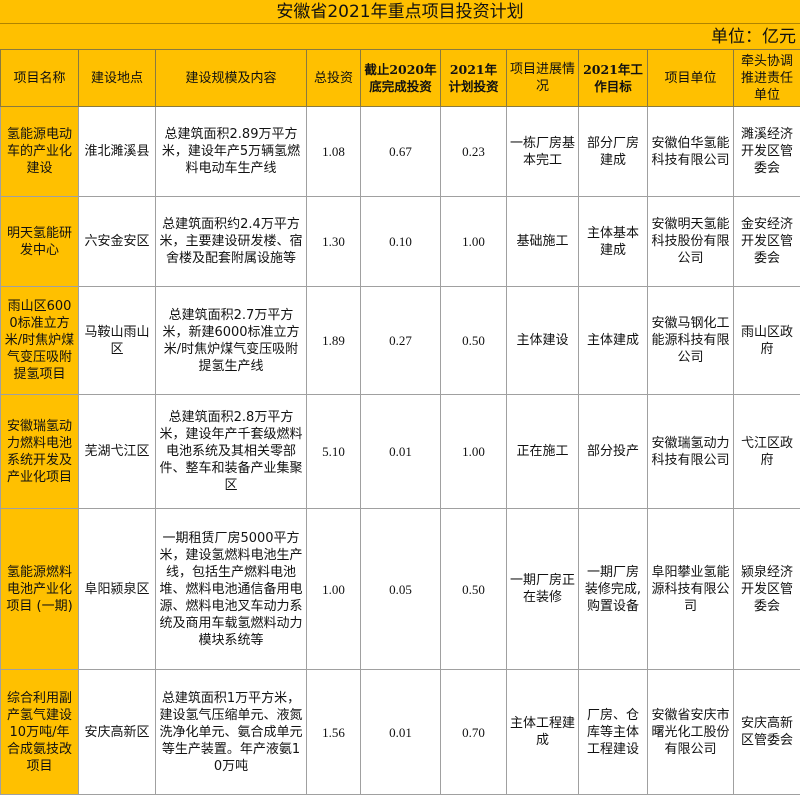 This screenshot has height=795, width=800. I want to click on cell-location: 安庆高新区, so click(117, 732).